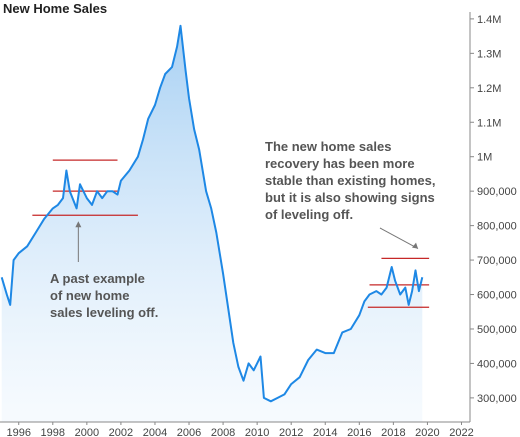 This screenshot has width=520, height=437. I want to click on y-tick-label: 1.3M, so click(489, 54).